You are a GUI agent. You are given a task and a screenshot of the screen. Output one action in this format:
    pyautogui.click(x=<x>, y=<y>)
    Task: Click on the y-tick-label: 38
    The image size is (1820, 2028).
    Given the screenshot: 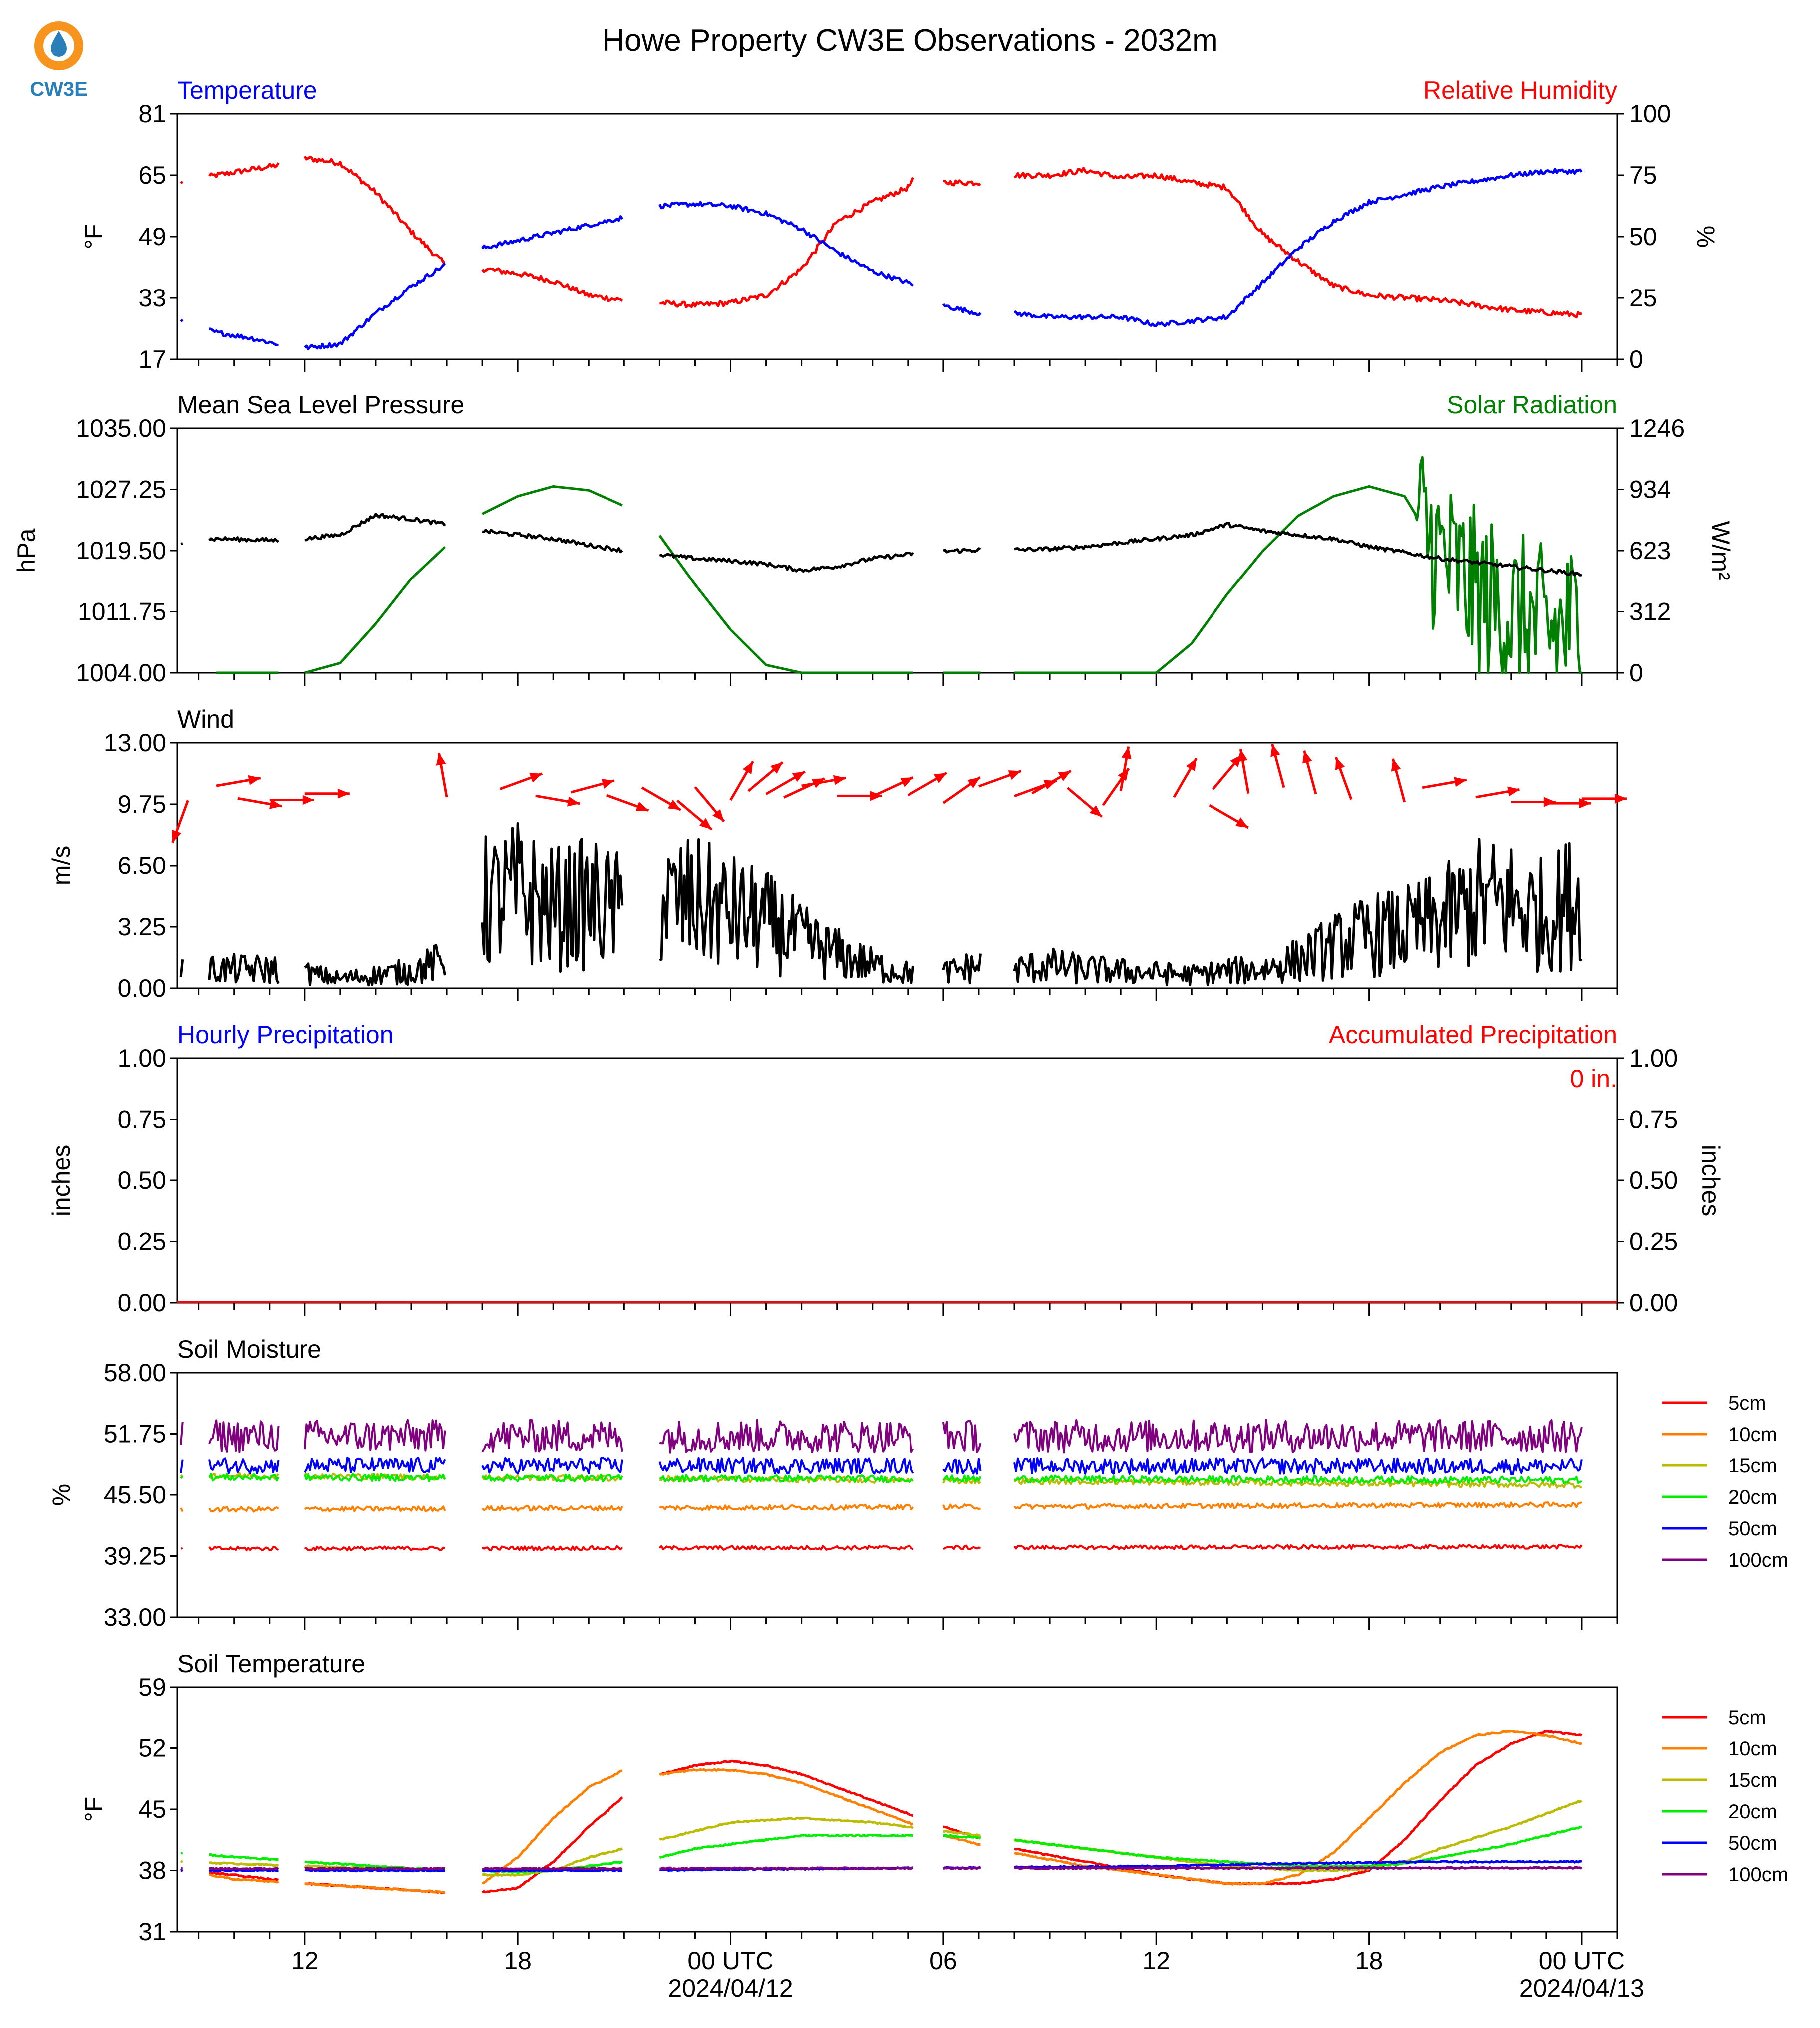 What is the action you would take?
    pyautogui.click(x=152, y=1871)
    